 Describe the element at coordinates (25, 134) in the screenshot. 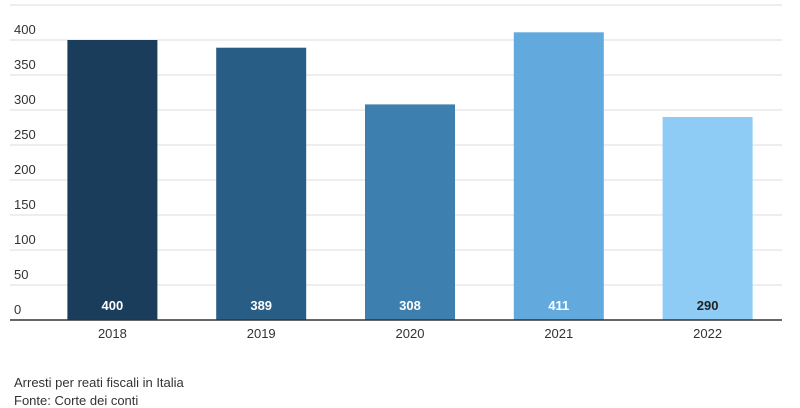

I see `y-tick-label: 250` at that location.